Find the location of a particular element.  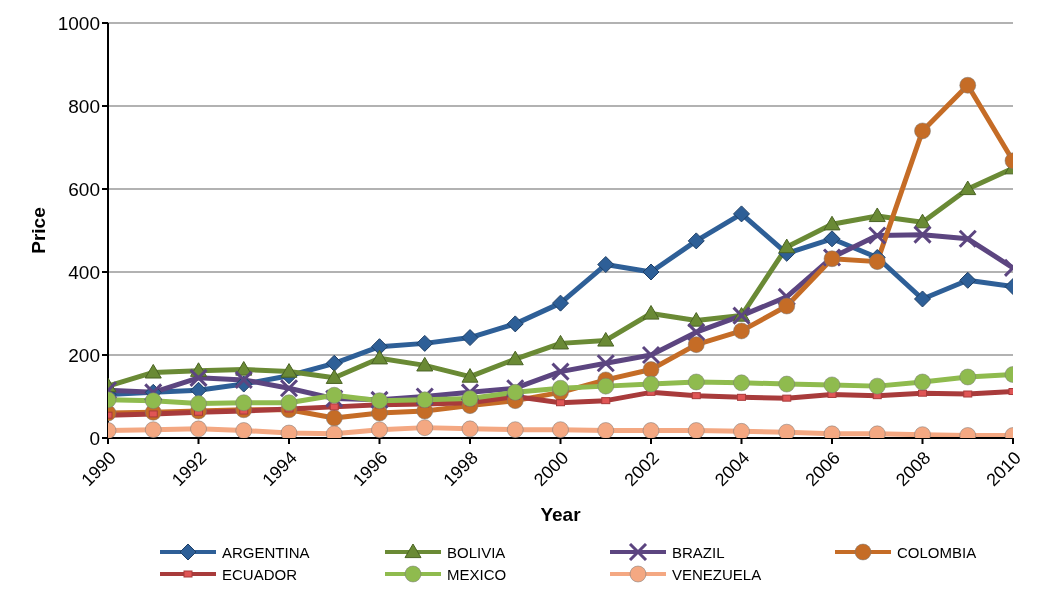

y-tick-label: 200 is located at coordinates (84, 355).